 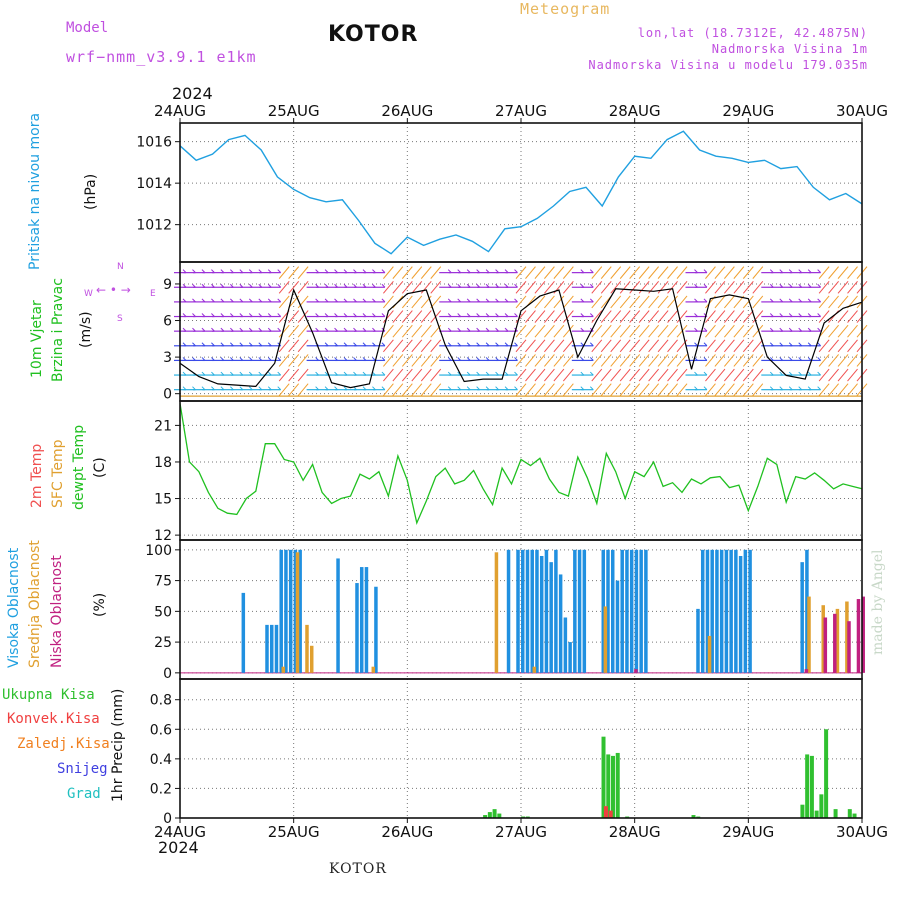 I want to click on date-tick-label-bottom: 28AUG, so click(x=635, y=832).